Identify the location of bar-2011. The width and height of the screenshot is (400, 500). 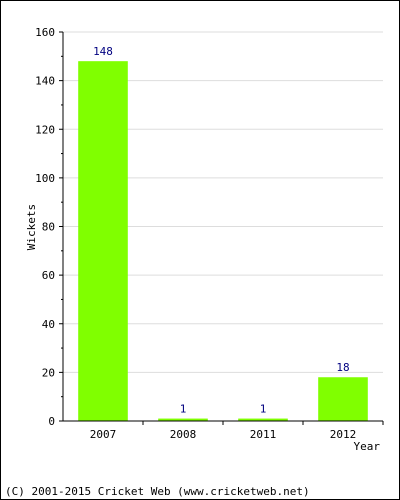
(263, 419).